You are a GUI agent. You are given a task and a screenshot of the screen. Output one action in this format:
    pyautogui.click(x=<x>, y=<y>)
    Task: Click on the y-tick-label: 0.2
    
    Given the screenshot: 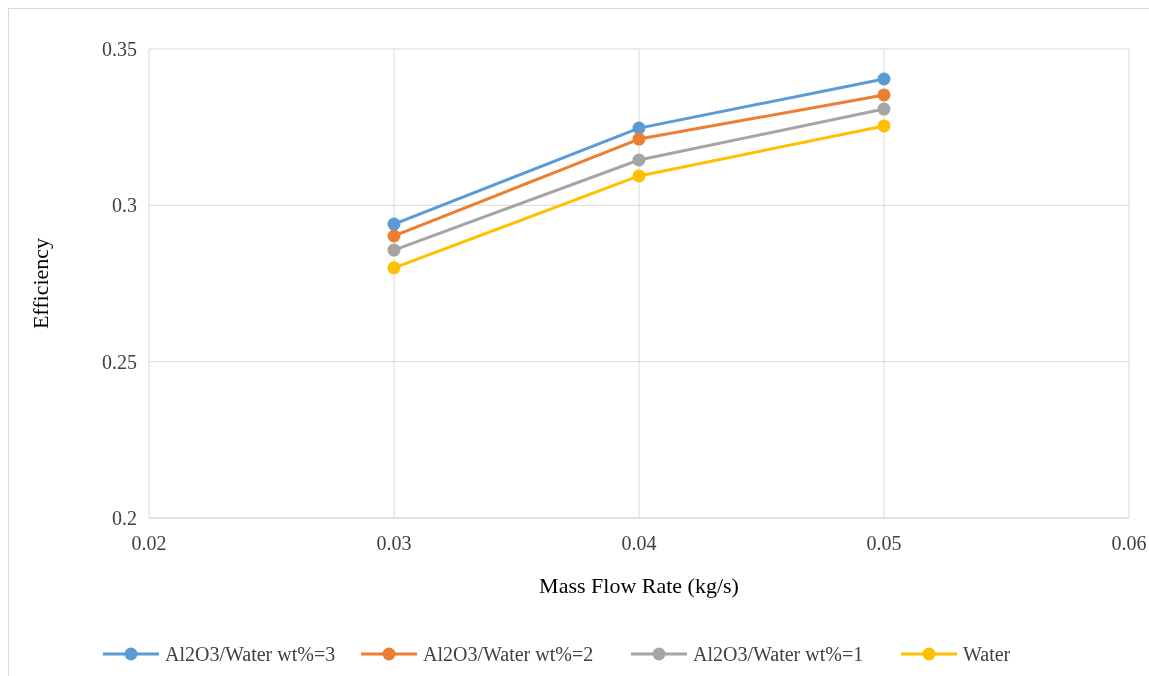 What is the action you would take?
    pyautogui.click(x=124, y=518)
    